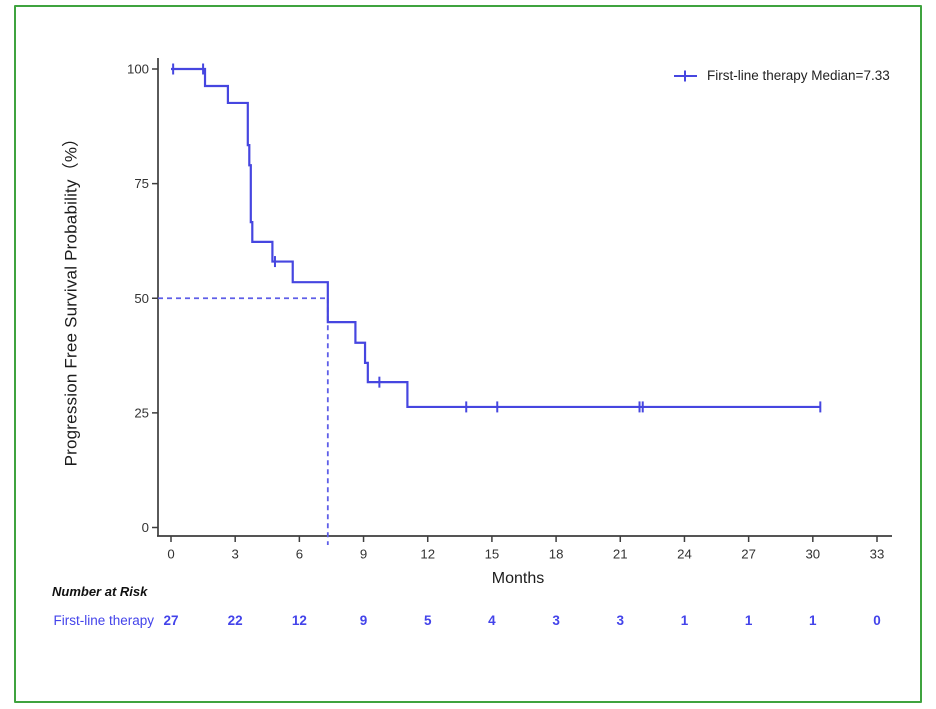 The height and width of the screenshot is (709, 936). Describe the element at coordinates (141, 183) in the screenshot. I see `y-tick-label: 75` at that location.